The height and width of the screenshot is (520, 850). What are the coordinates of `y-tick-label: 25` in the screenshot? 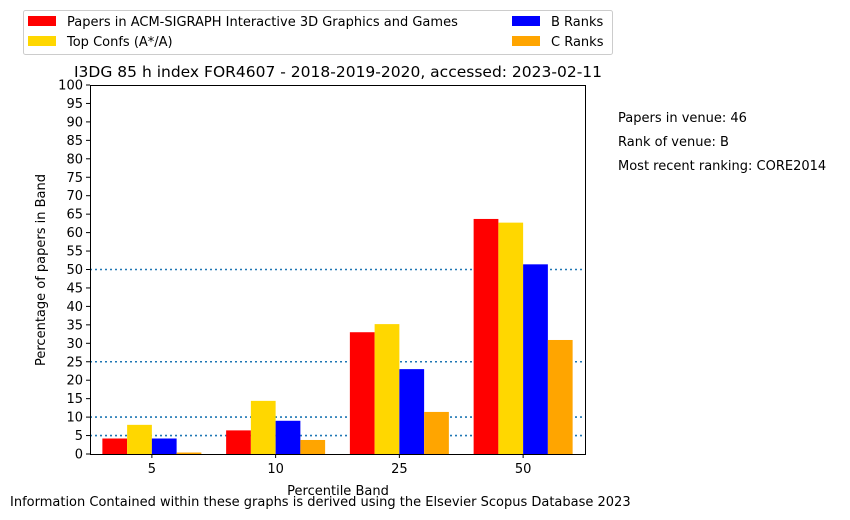 It's located at (74, 362).